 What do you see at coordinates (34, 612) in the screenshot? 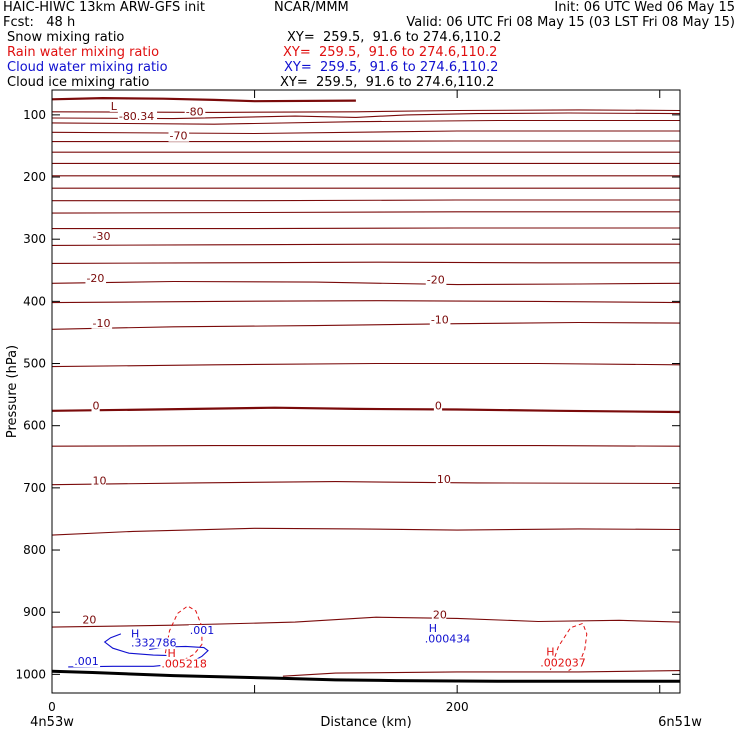
I see `y-tick-label: 900` at bounding box center [34, 612].